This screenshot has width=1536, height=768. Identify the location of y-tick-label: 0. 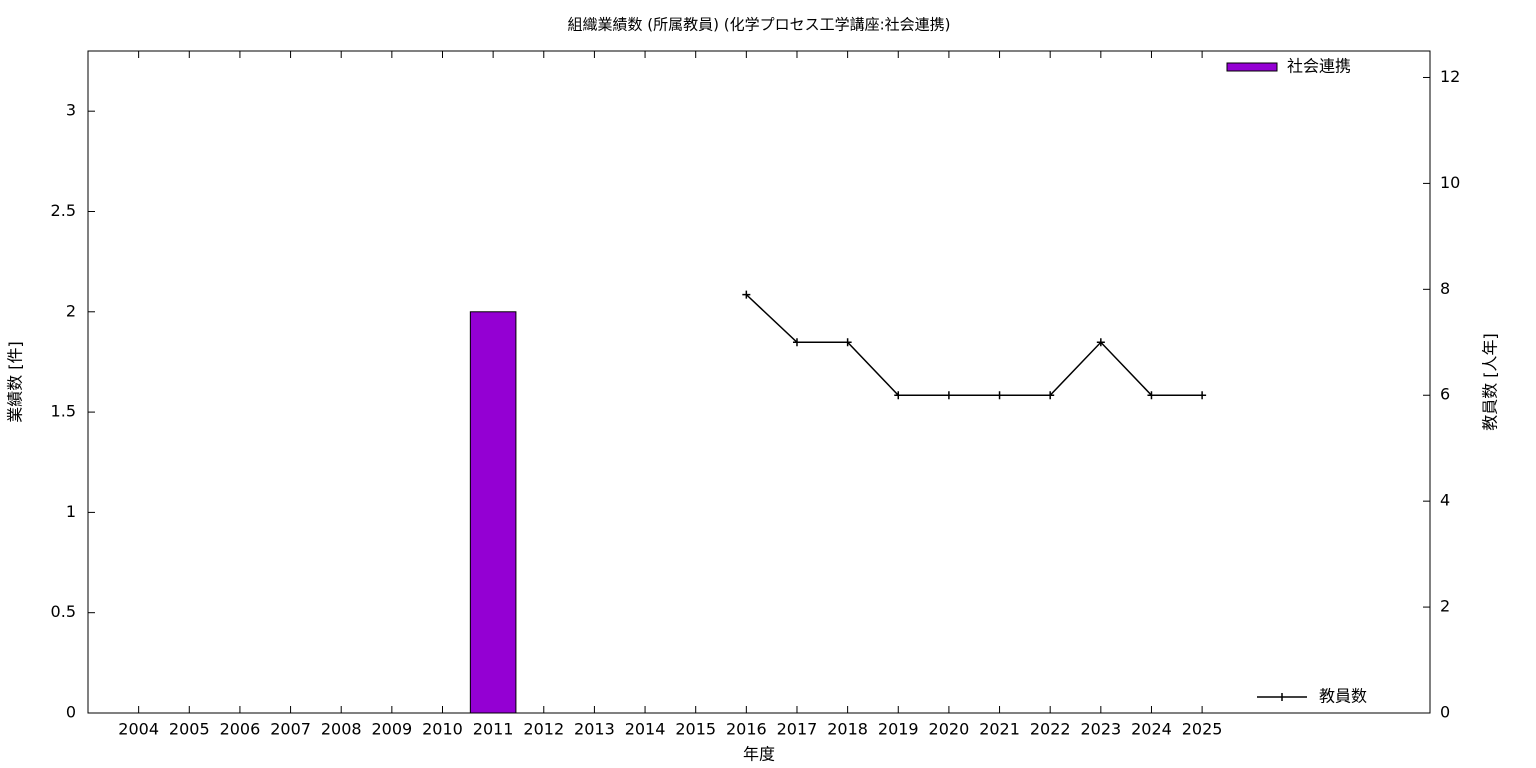
(71, 712).